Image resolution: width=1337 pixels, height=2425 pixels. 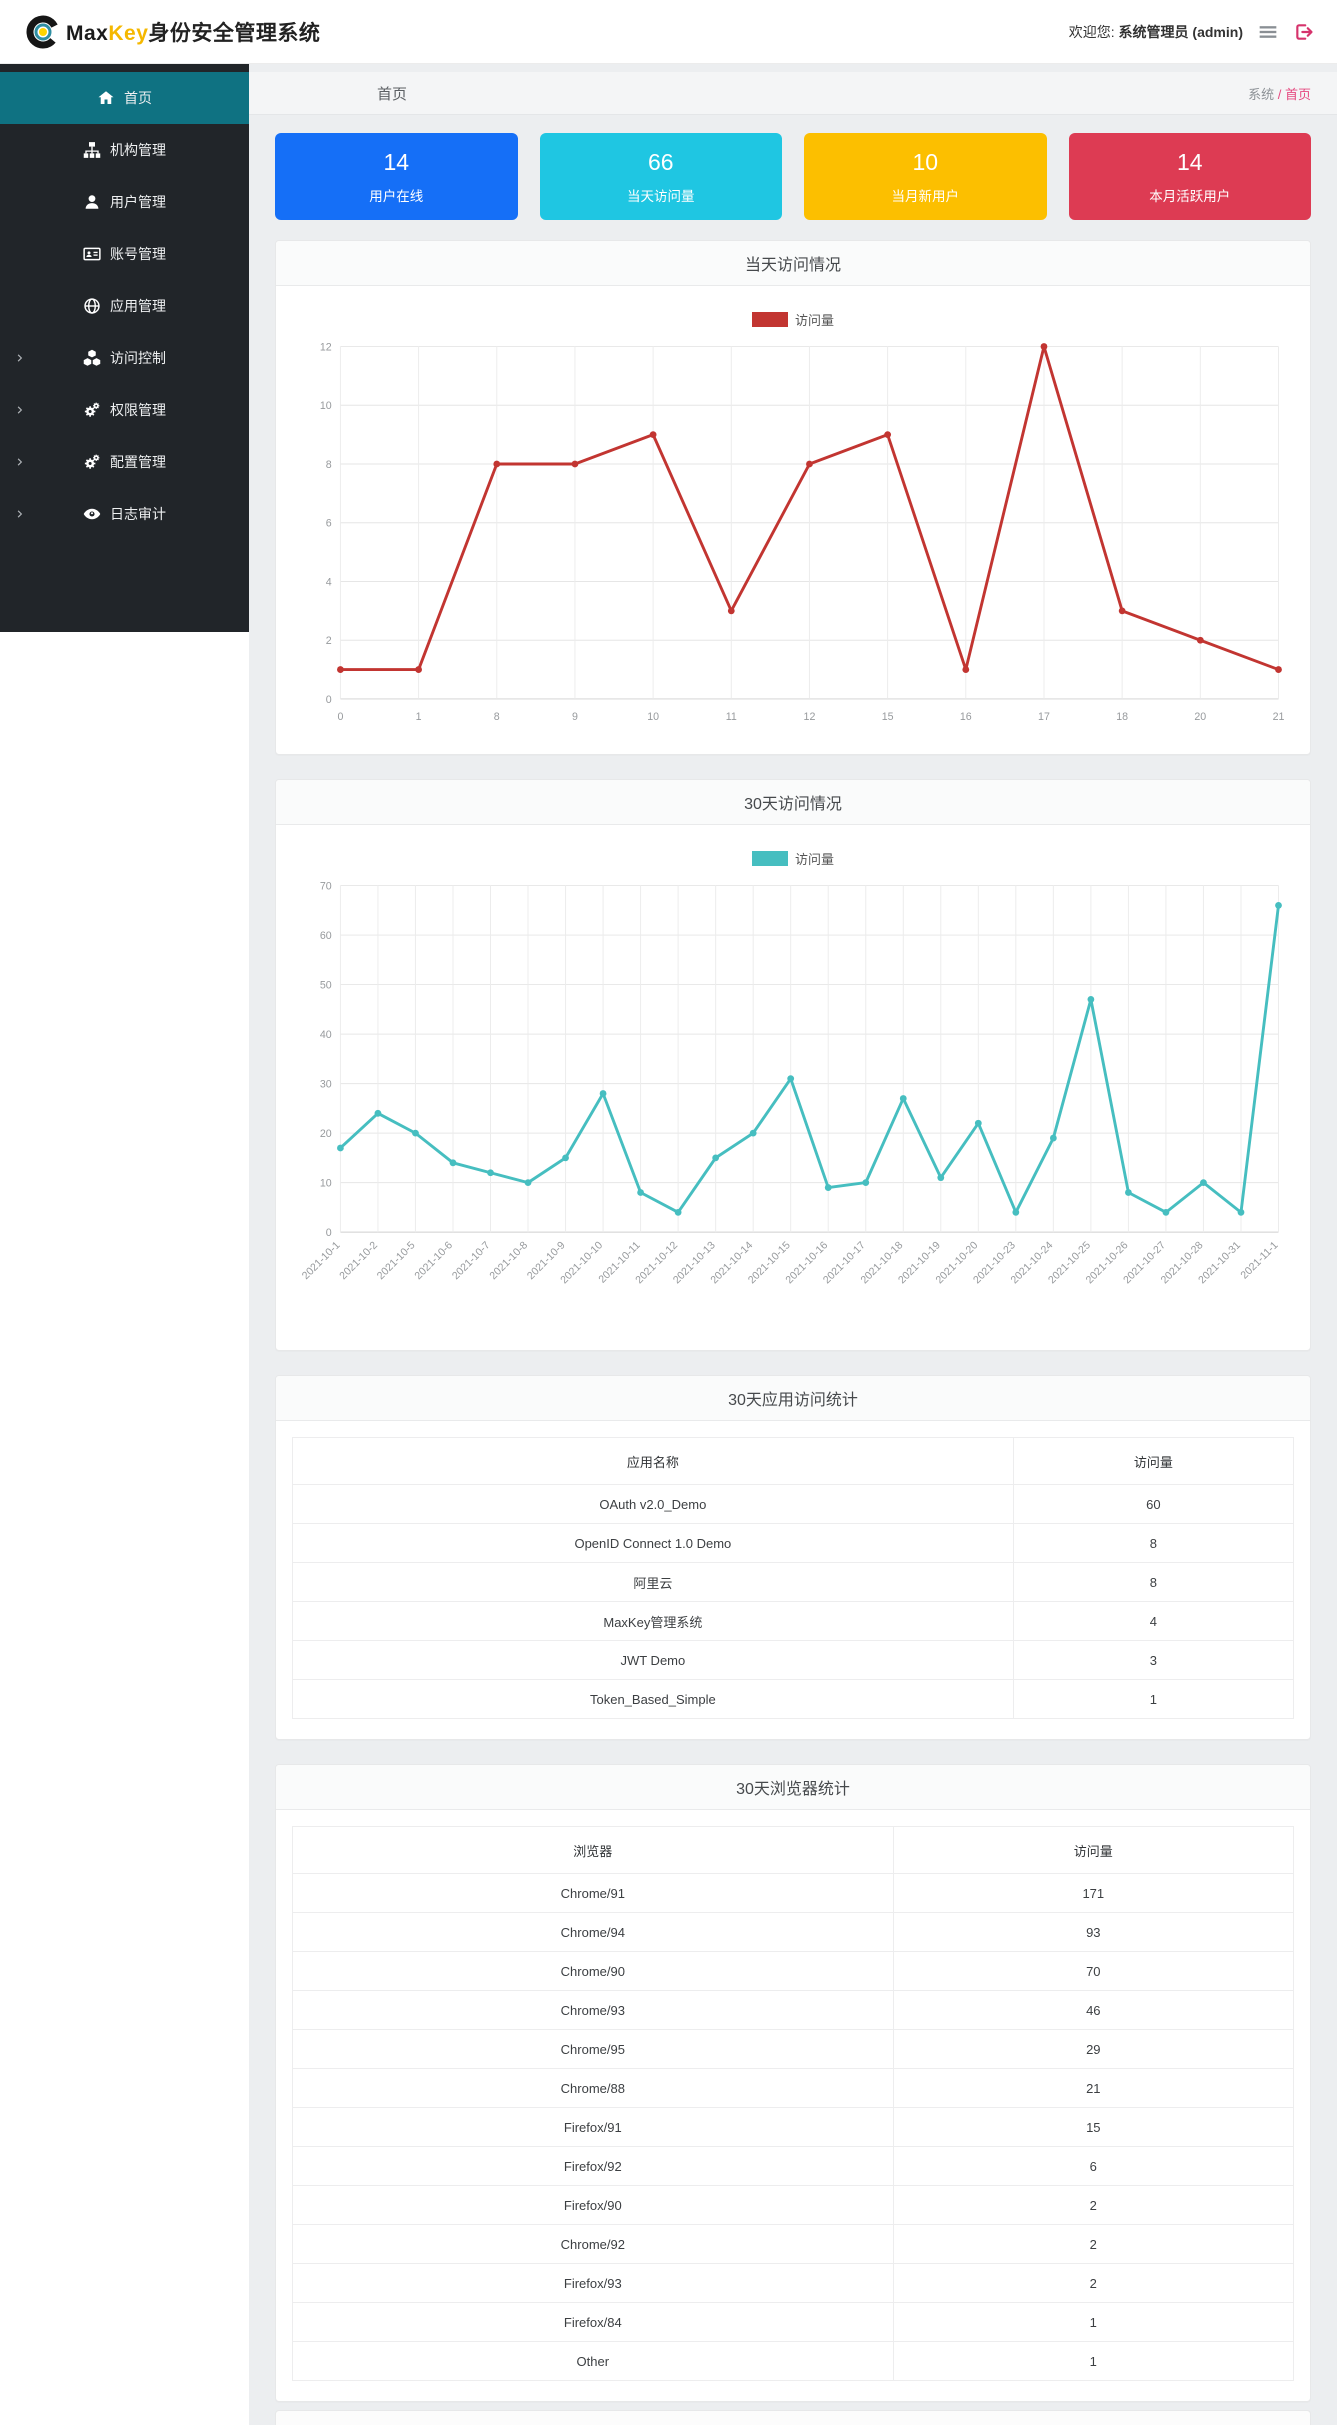 I want to click on page-title: 首页, so click(x=392, y=94).